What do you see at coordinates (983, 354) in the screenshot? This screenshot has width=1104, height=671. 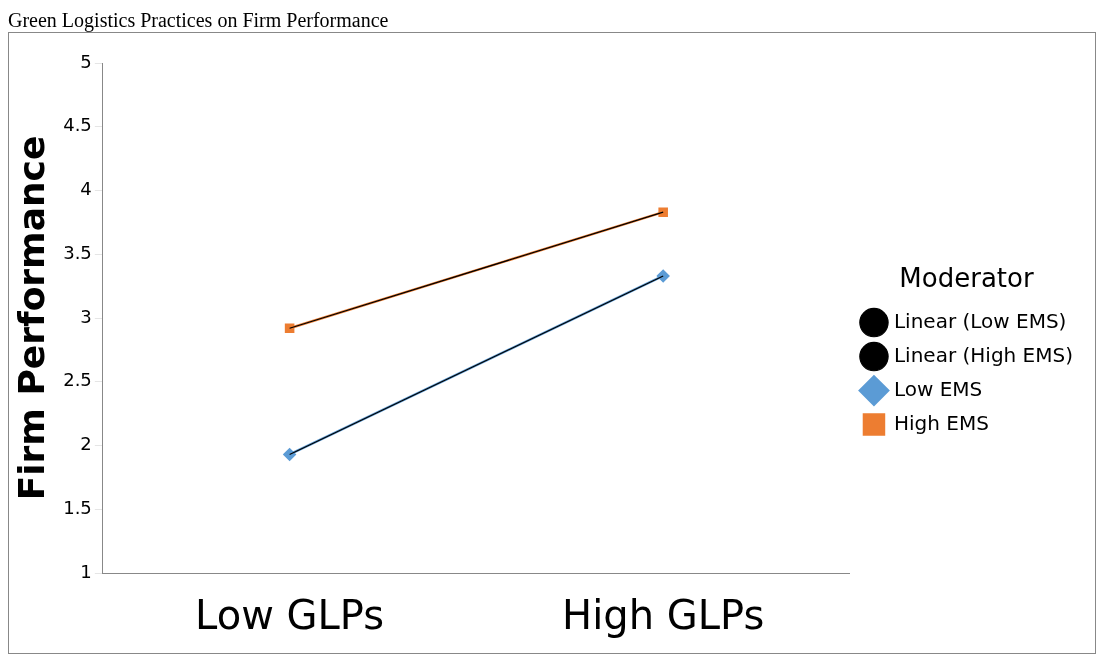 I see `legend-label: Linear (High EMS)` at bounding box center [983, 354].